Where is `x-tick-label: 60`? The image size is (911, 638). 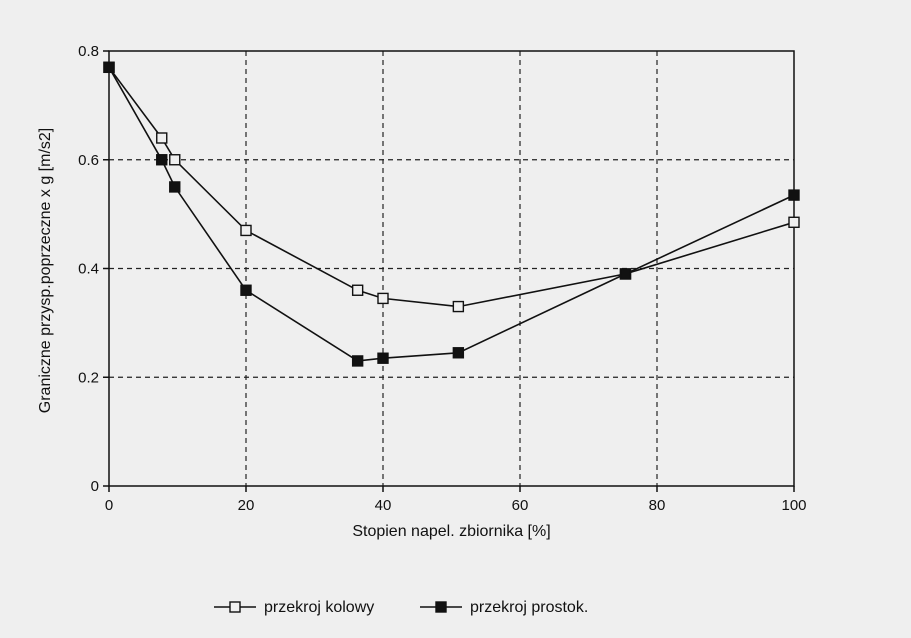
x-tick-label: 60 is located at coordinates (520, 505).